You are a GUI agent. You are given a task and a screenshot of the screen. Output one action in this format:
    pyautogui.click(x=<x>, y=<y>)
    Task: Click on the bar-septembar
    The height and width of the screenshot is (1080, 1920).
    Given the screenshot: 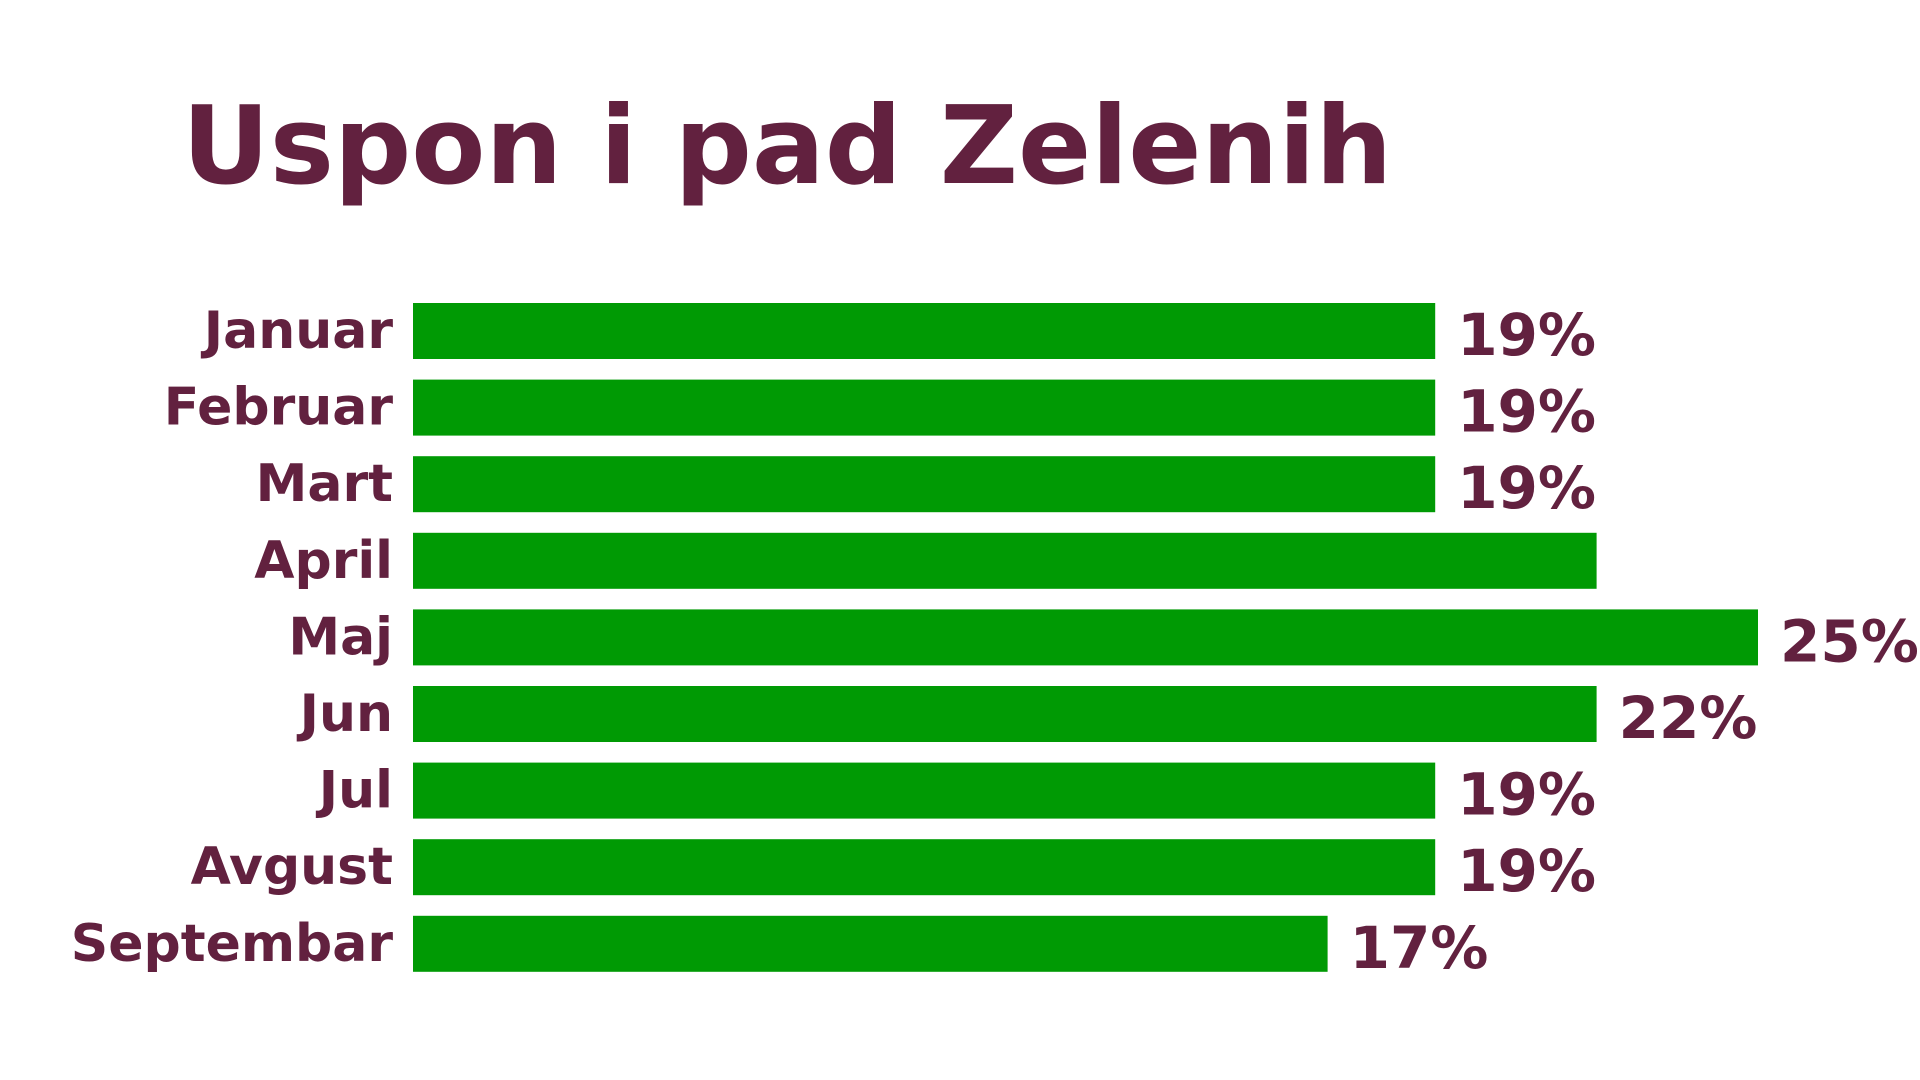 What is the action you would take?
    pyautogui.click(x=870, y=943)
    